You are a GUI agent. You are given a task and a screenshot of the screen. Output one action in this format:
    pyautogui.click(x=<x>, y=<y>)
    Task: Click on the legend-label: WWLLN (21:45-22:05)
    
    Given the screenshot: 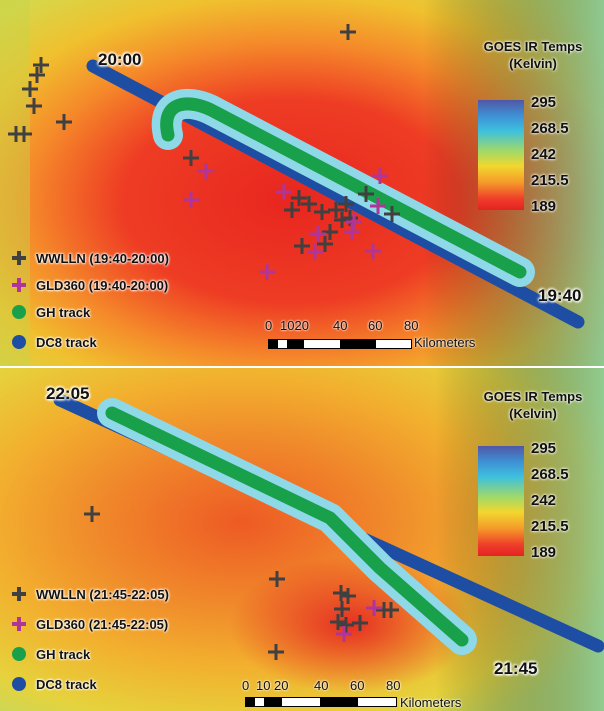 What is the action you would take?
    pyautogui.click(x=102, y=594)
    